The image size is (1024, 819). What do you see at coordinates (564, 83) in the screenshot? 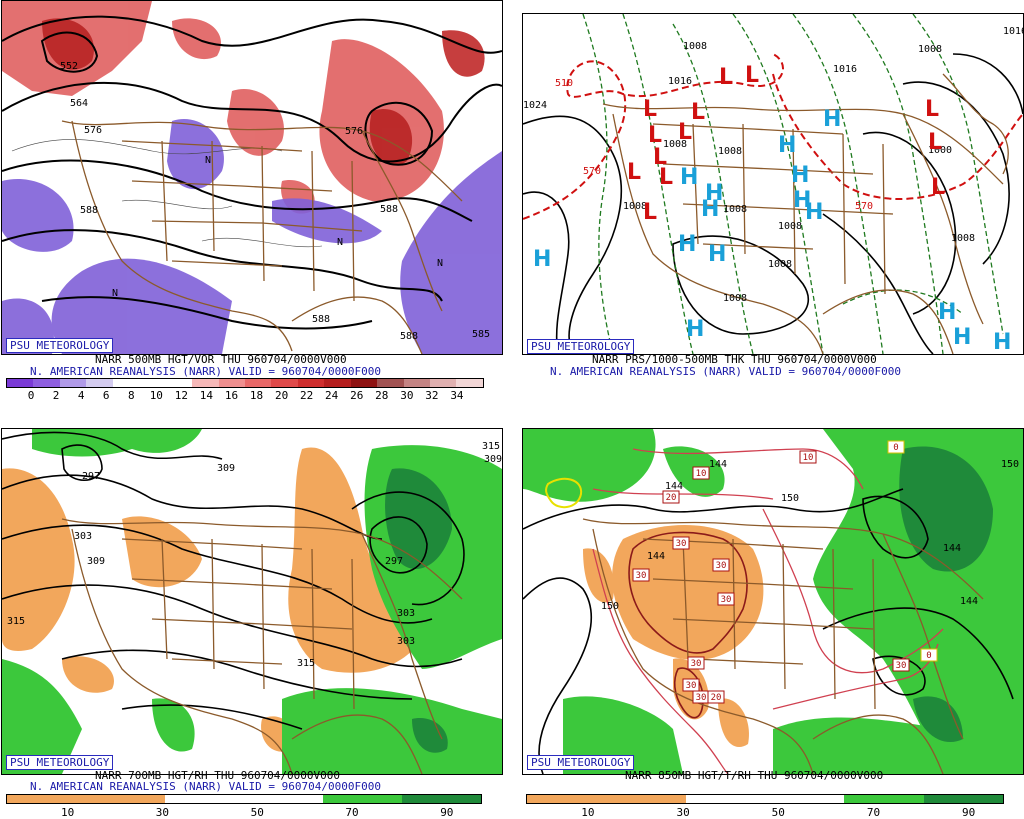
I see `svg-text: 510` at bounding box center [564, 83].